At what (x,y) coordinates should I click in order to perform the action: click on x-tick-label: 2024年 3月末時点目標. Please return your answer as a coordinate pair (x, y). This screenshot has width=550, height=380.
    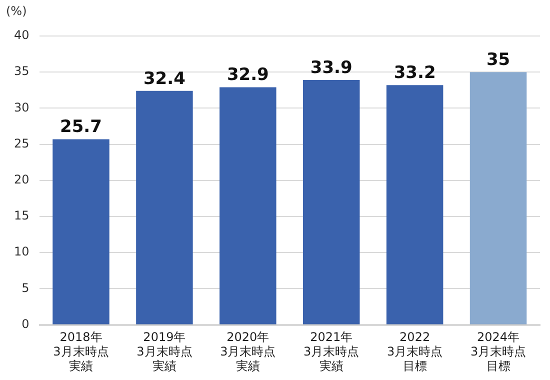
    Looking at the image, I should click on (498, 351).